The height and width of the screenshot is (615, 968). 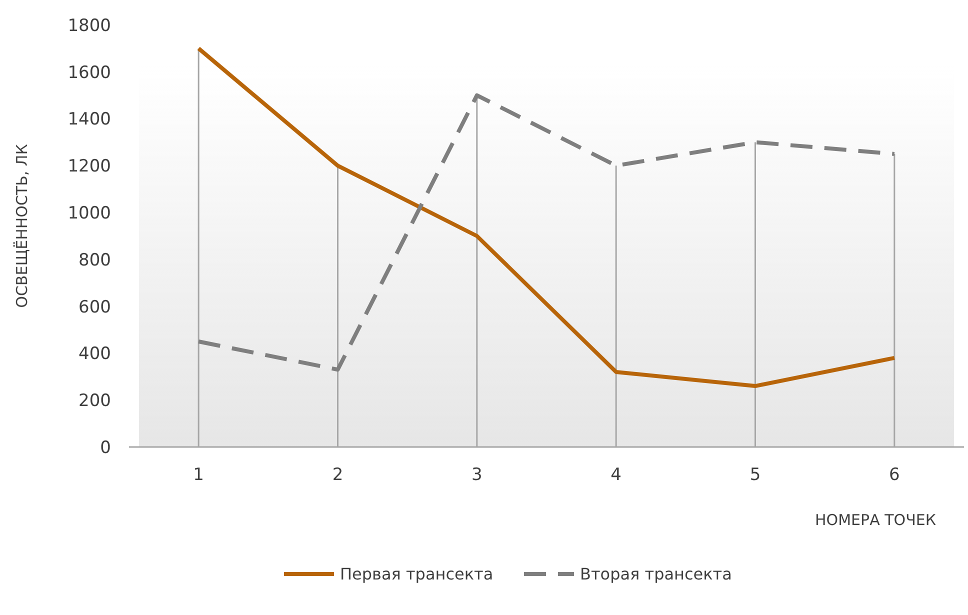 I want to click on x-tick-label: 4, so click(x=616, y=475).